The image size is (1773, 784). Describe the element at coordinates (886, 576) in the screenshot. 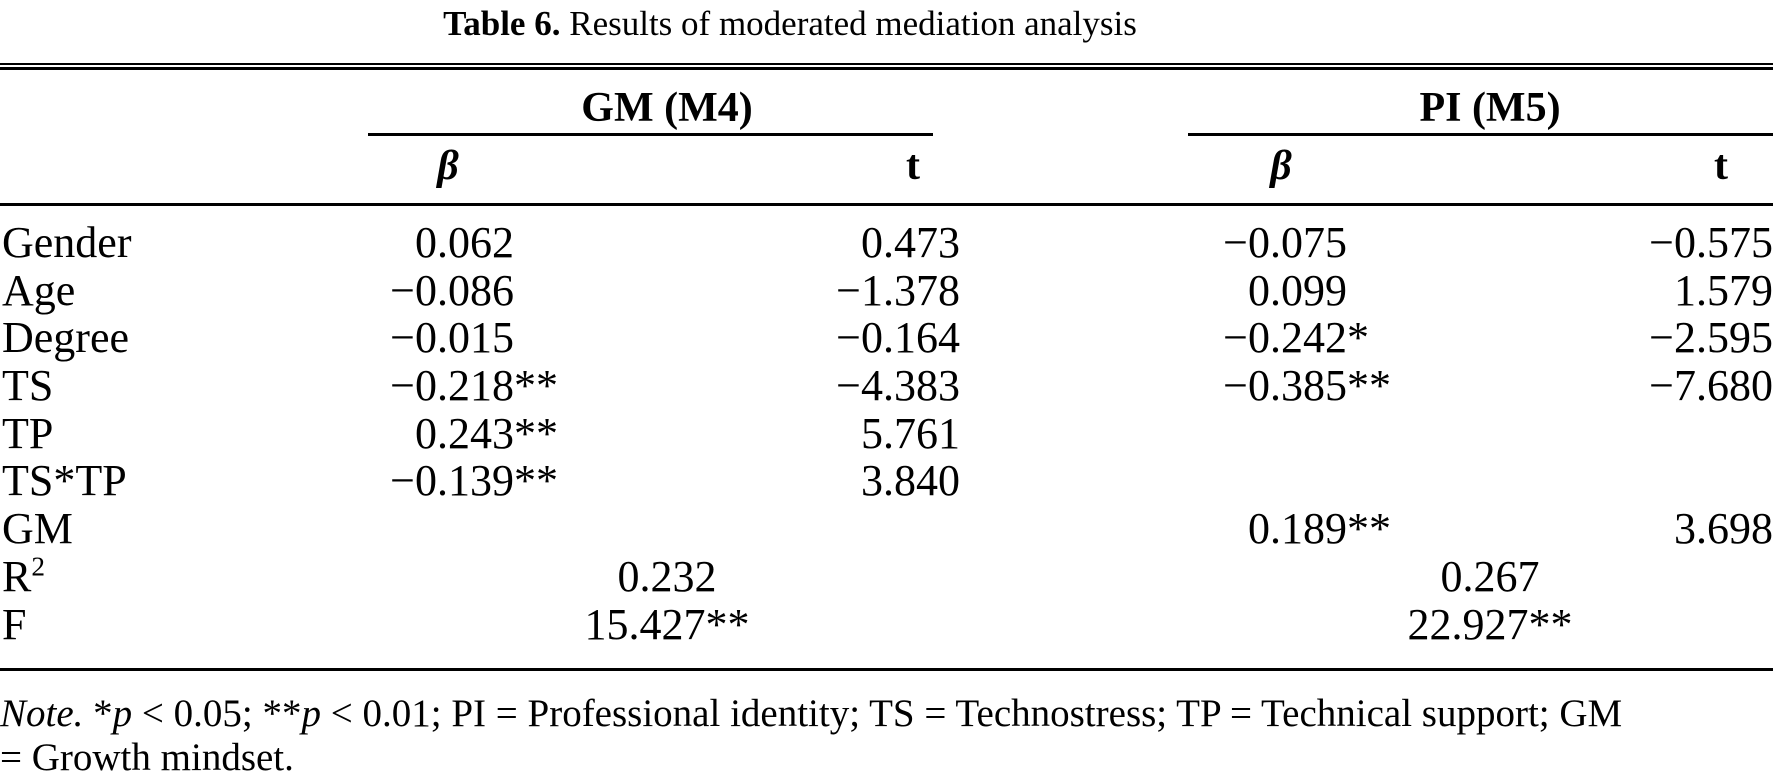

I see `table-row-rsquared: R2 0.232 0.267` at that location.